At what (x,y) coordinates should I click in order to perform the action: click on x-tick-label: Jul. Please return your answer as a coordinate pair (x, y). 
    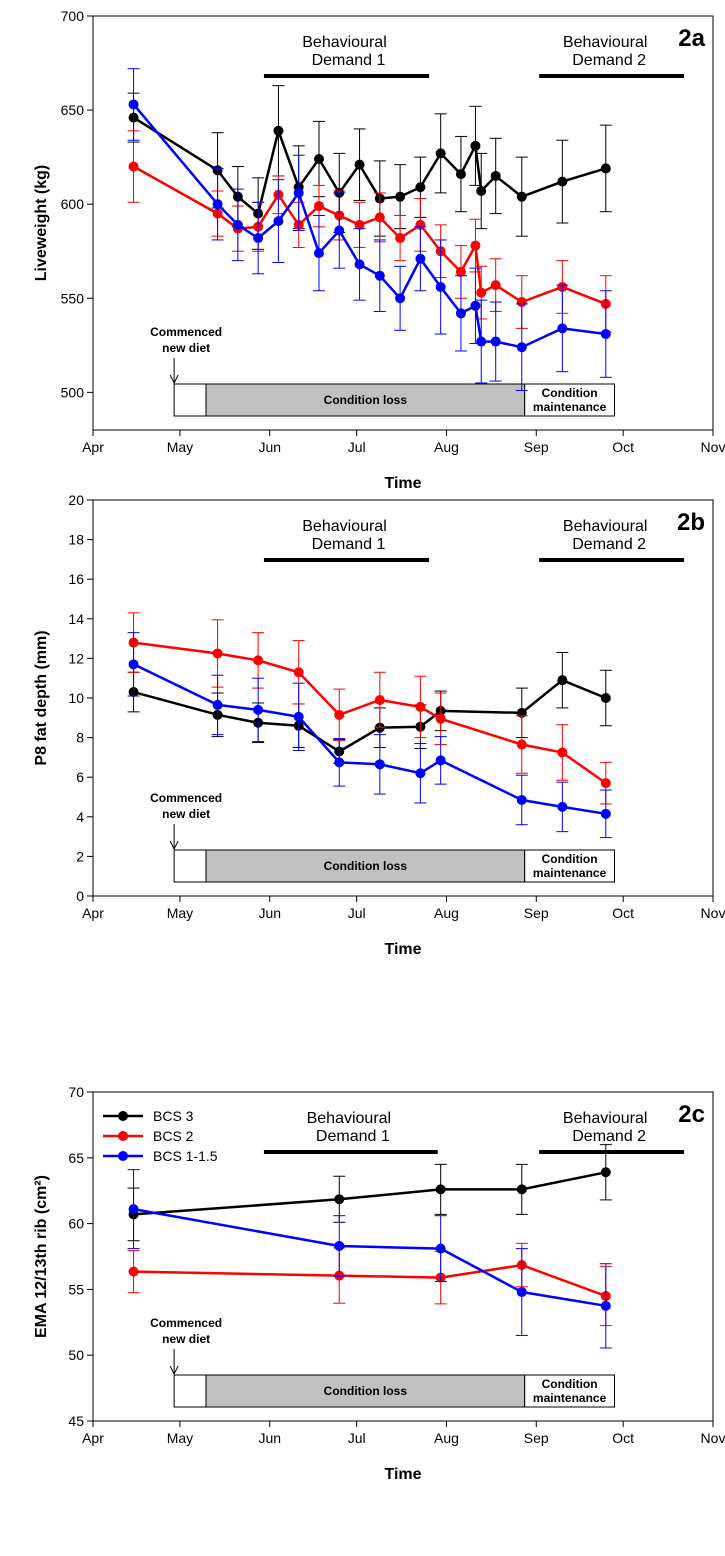
    Looking at the image, I should click on (357, 1438).